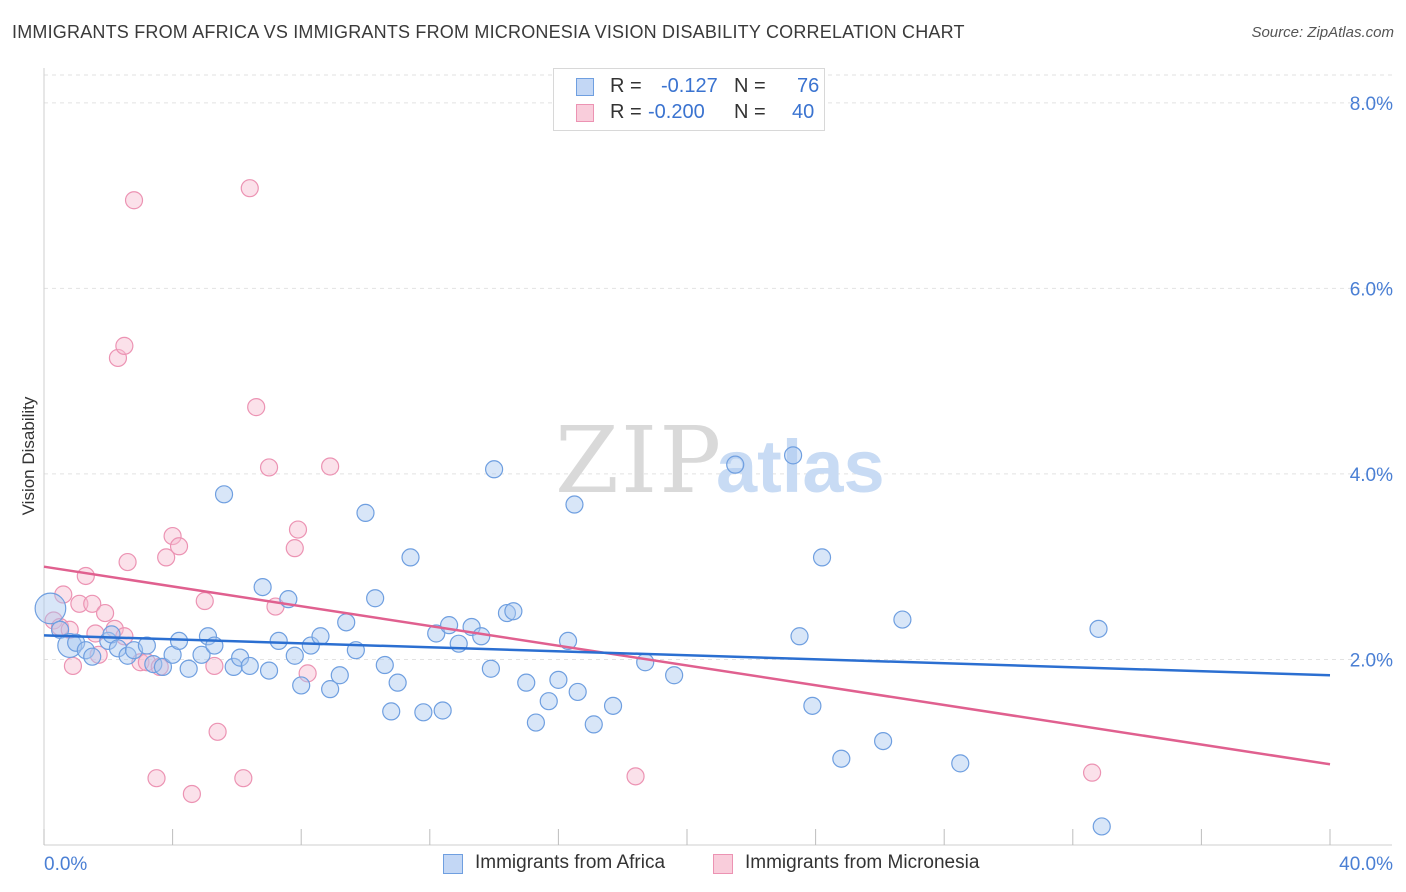  I want to click on watermark-zip: ZIP, so click(639, 460).